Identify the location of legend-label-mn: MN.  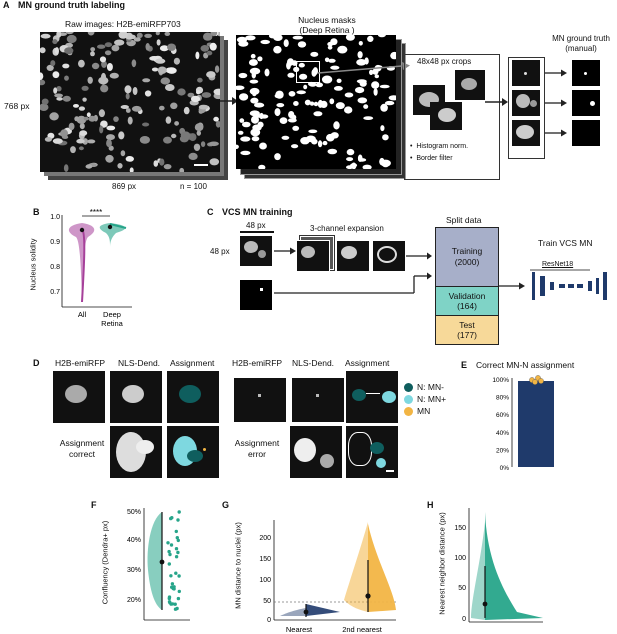
(424, 411).